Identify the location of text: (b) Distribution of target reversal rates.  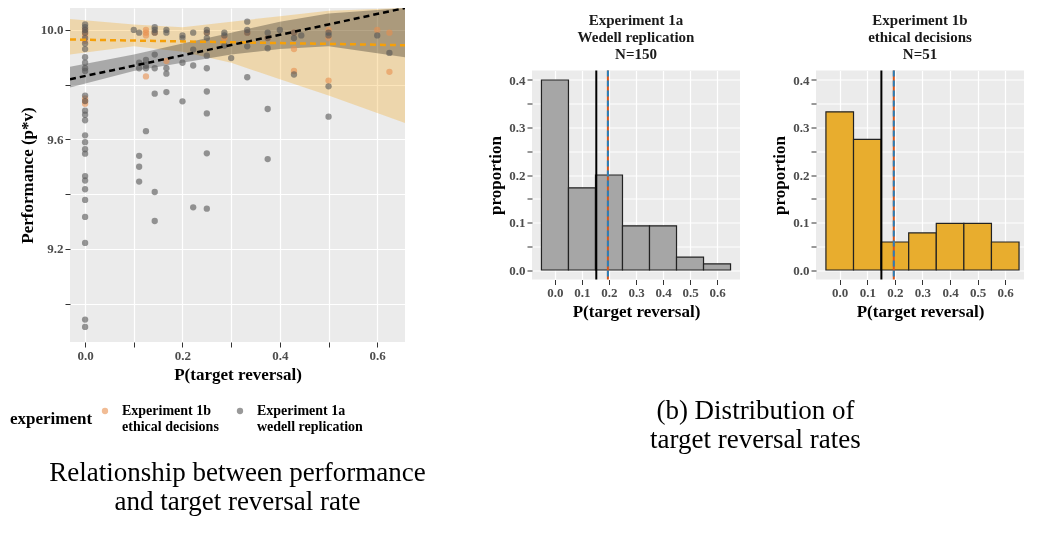
(755, 424).